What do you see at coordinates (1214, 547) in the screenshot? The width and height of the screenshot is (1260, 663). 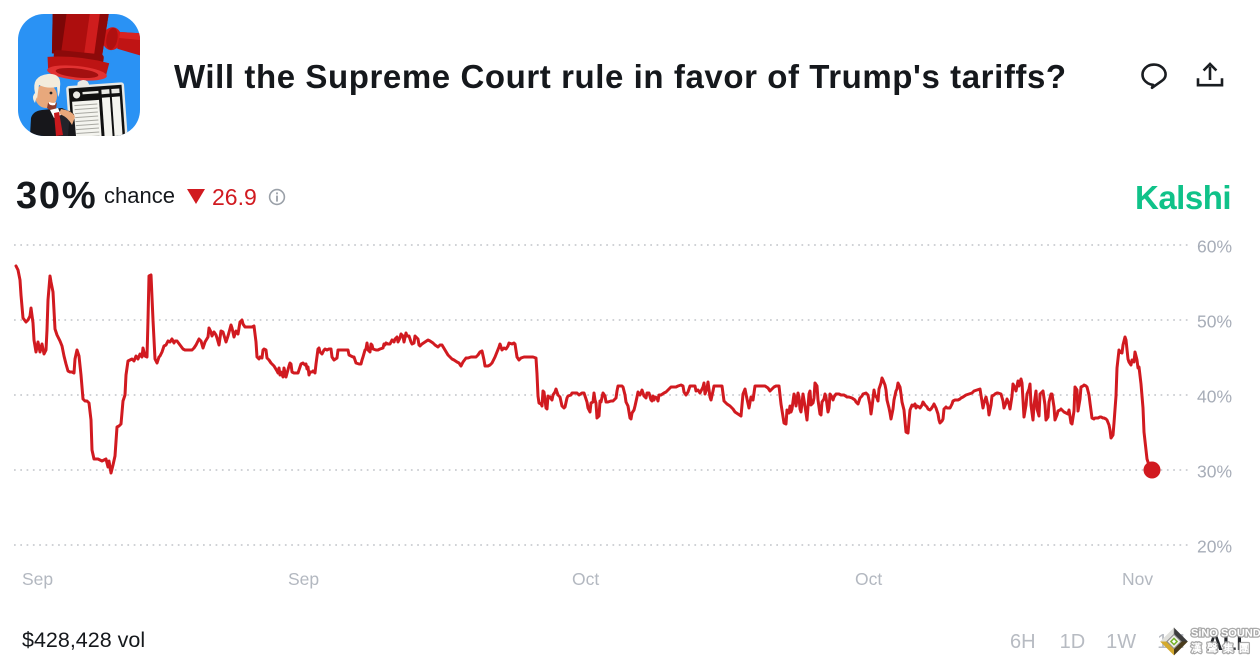 I see `svg-text: 20%` at bounding box center [1214, 547].